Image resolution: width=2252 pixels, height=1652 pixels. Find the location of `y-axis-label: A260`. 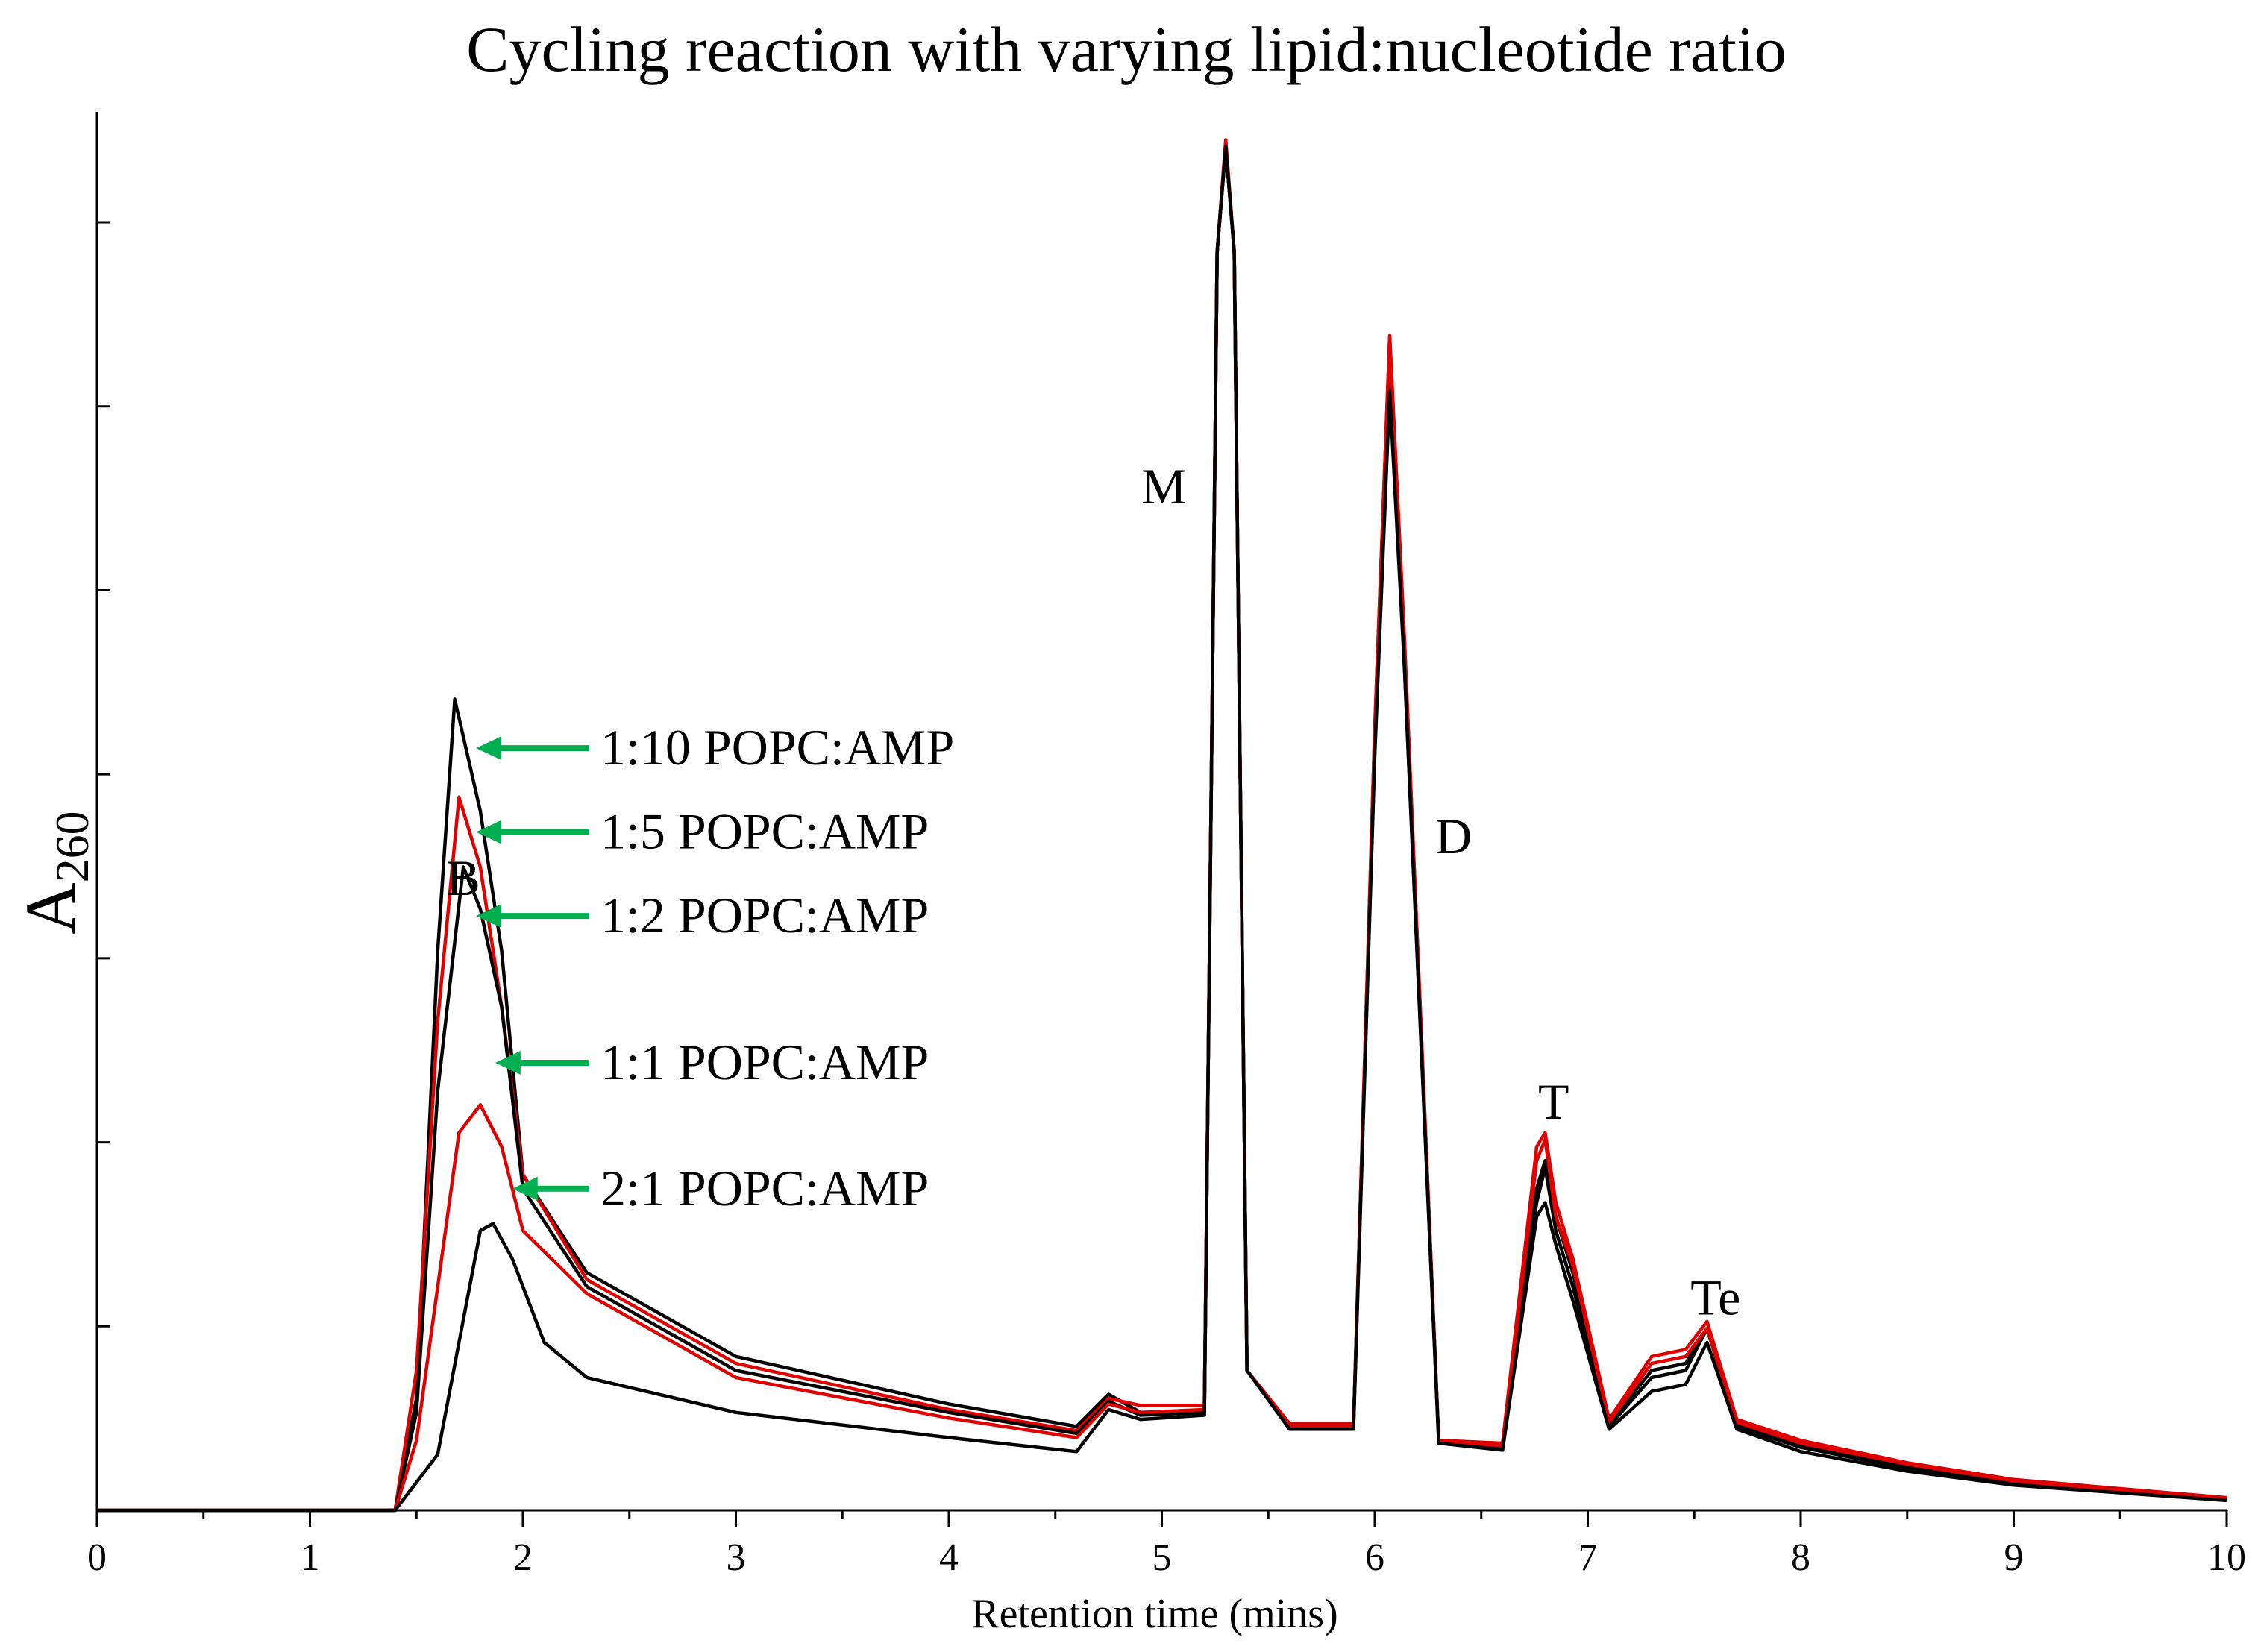

y-axis-label: A260 is located at coordinates (54, 872).